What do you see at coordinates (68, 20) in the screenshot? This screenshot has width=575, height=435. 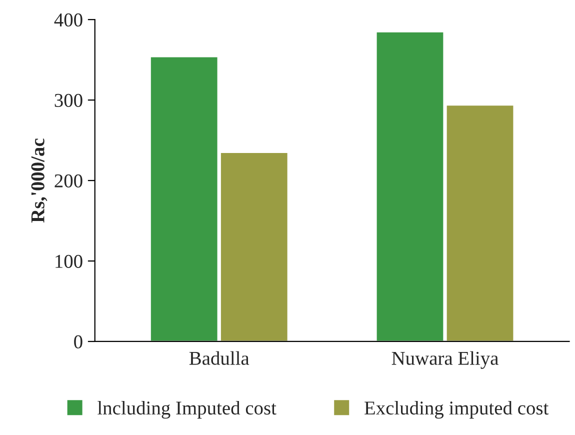 I see `y-tick-label: 400` at bounding box center [68, 20].